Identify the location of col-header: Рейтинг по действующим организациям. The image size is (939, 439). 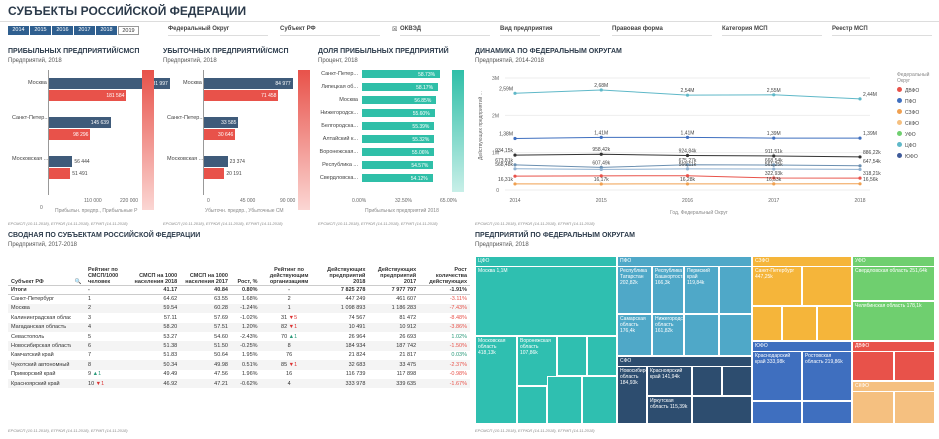
(289, 275).